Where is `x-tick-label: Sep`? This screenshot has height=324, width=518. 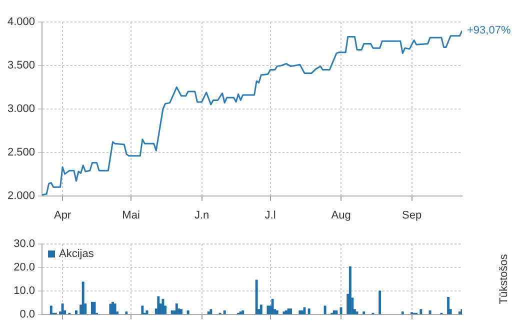
x-tick-label: Sep is located at coordinates (412, 215).